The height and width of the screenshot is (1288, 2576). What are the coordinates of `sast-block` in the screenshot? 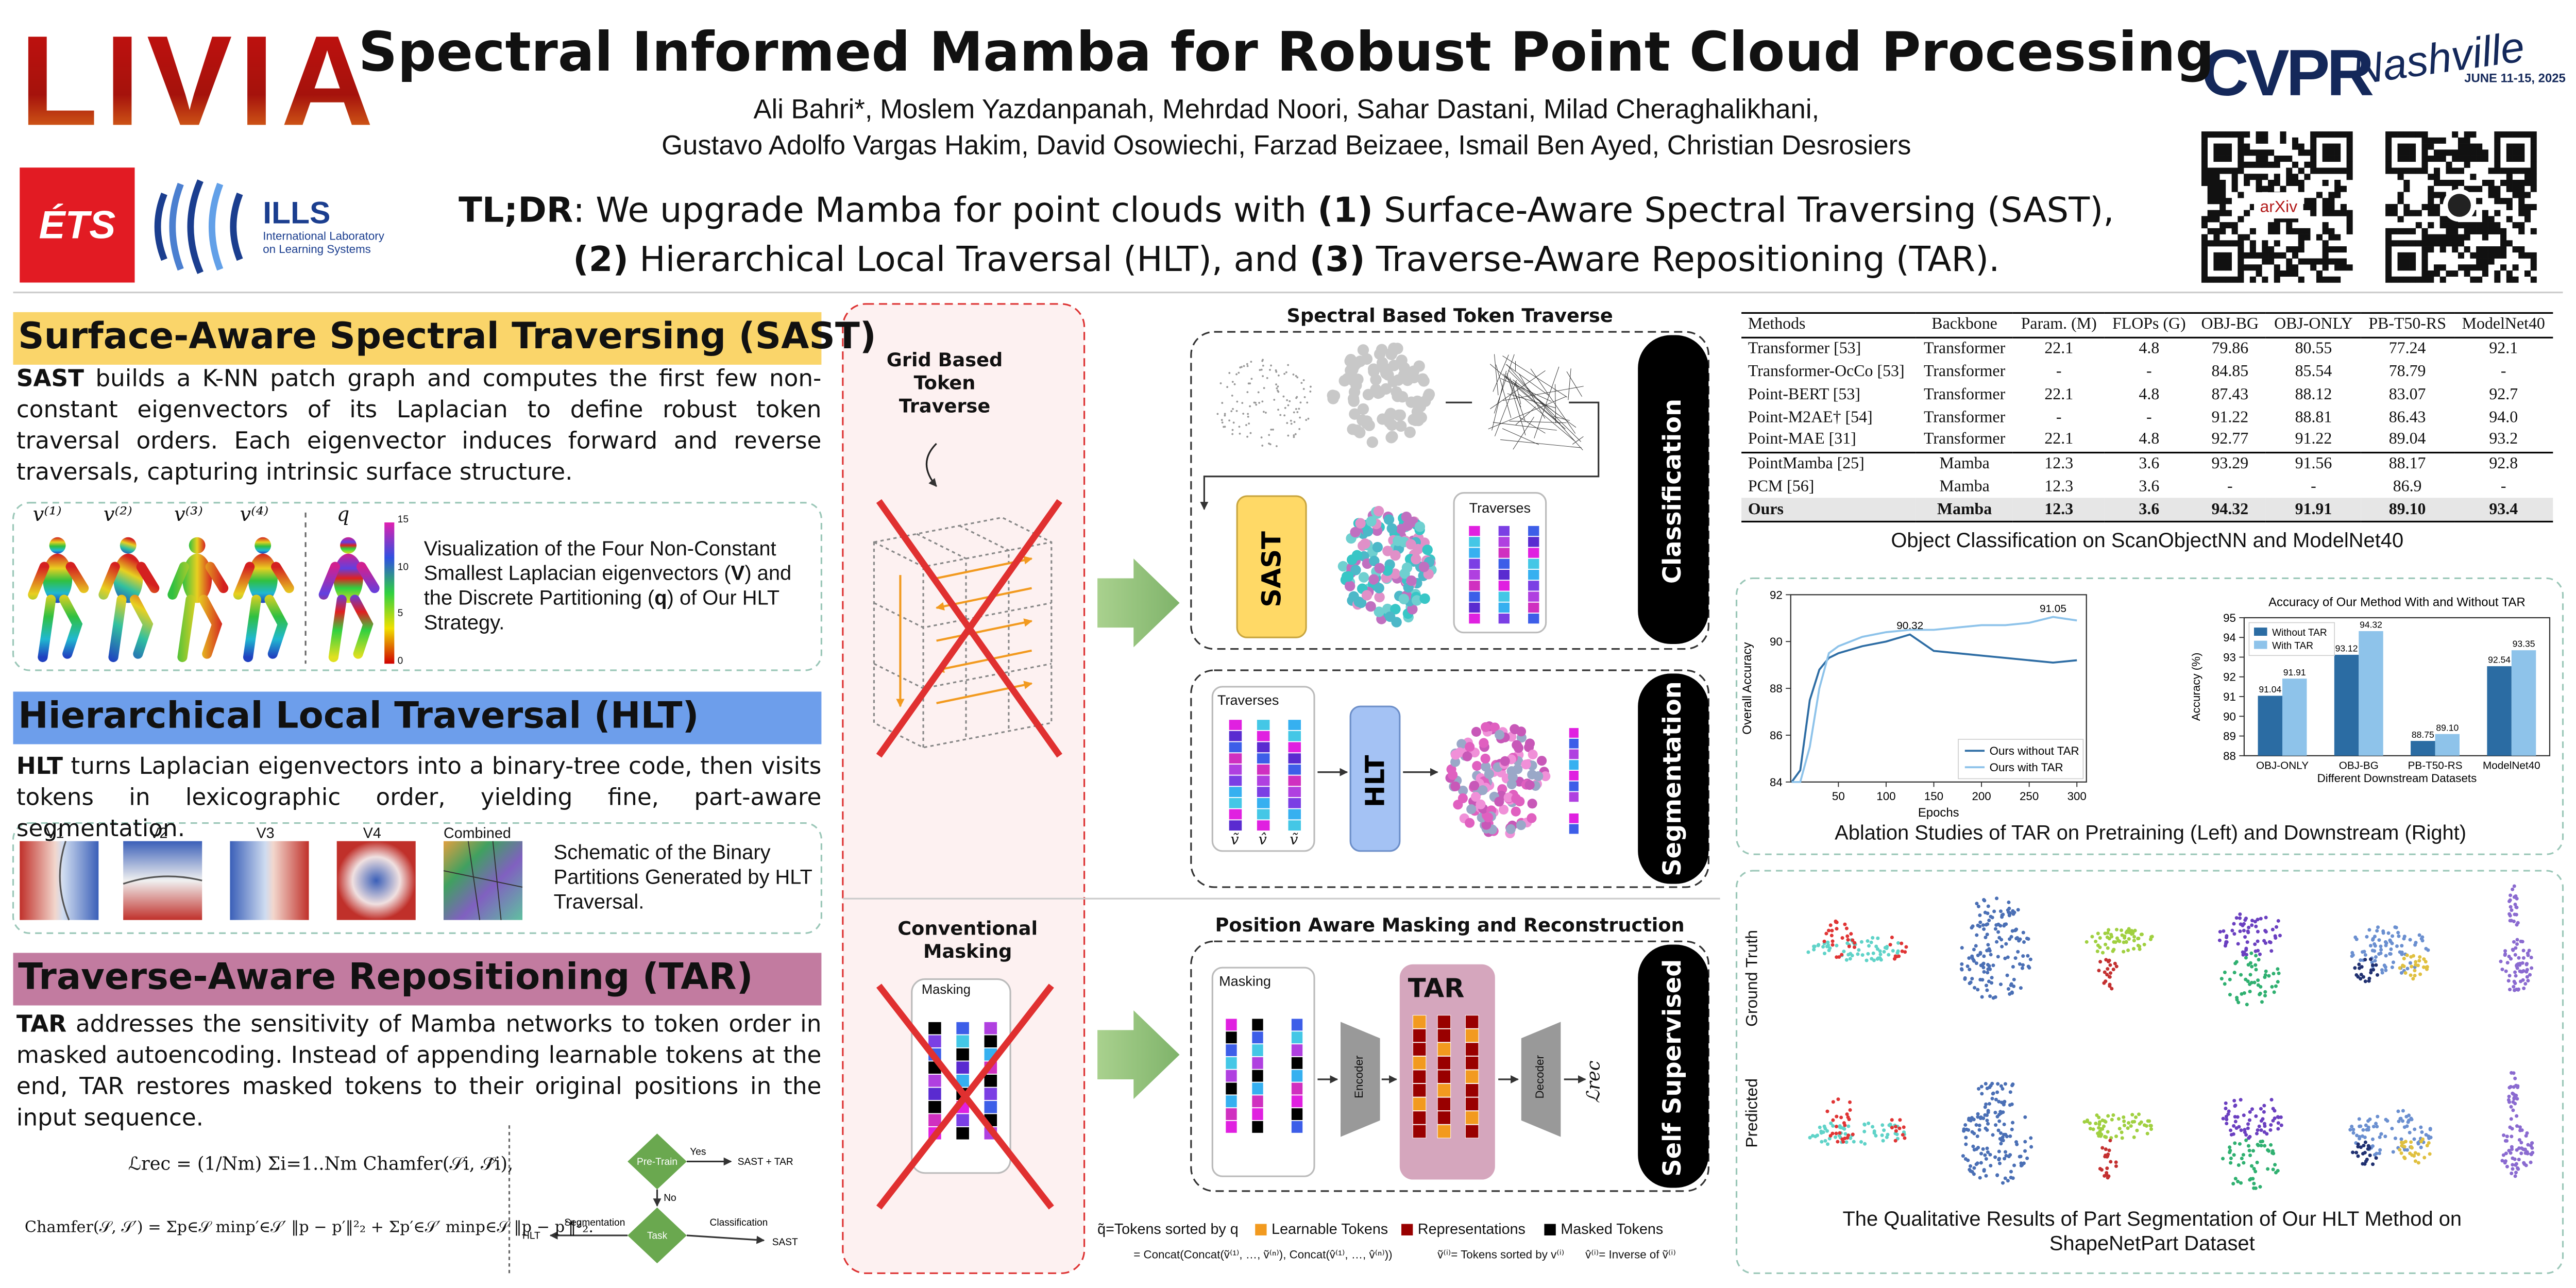 It's located at (1271, 567).